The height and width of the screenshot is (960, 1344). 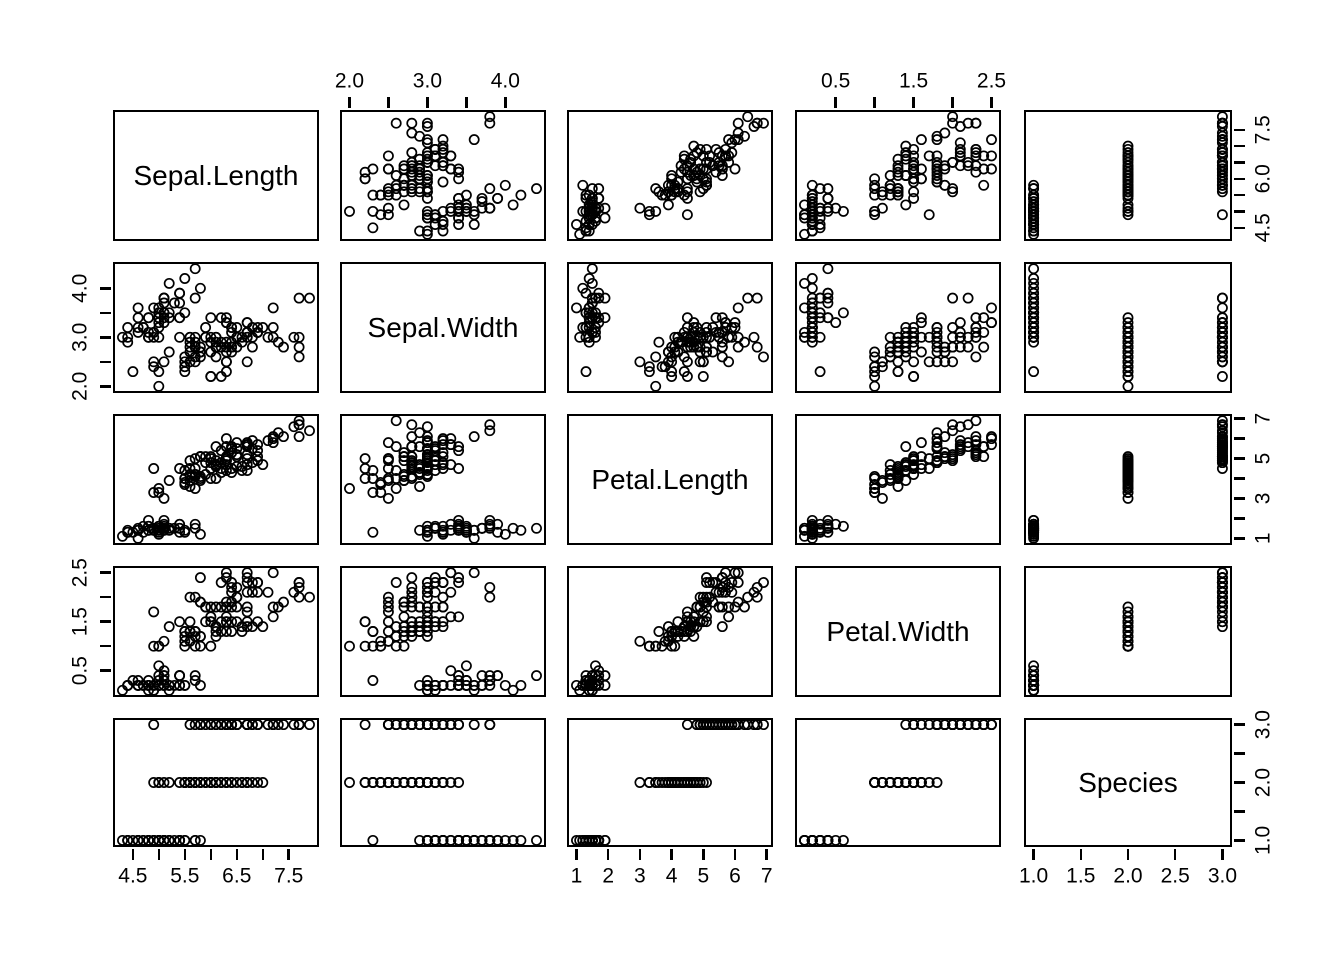 I want to click on axis-tick-label: 6.0, so click(x=1263, y=179).